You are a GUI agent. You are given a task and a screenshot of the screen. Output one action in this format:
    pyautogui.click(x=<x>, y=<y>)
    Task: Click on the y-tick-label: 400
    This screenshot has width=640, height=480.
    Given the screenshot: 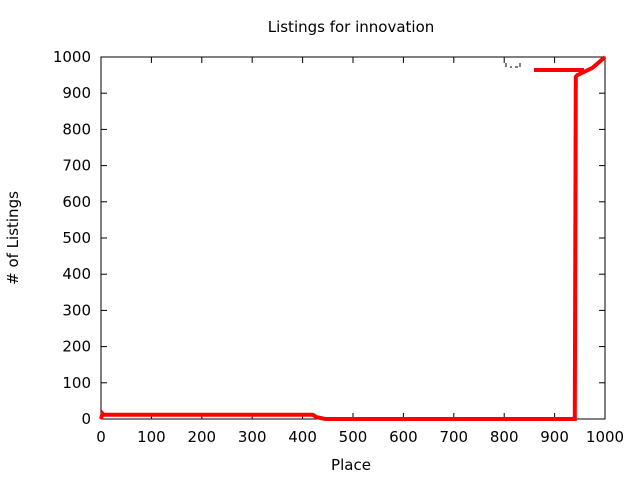 What is the action you would take?
    pyautogui.click(x=76, y=274)
    